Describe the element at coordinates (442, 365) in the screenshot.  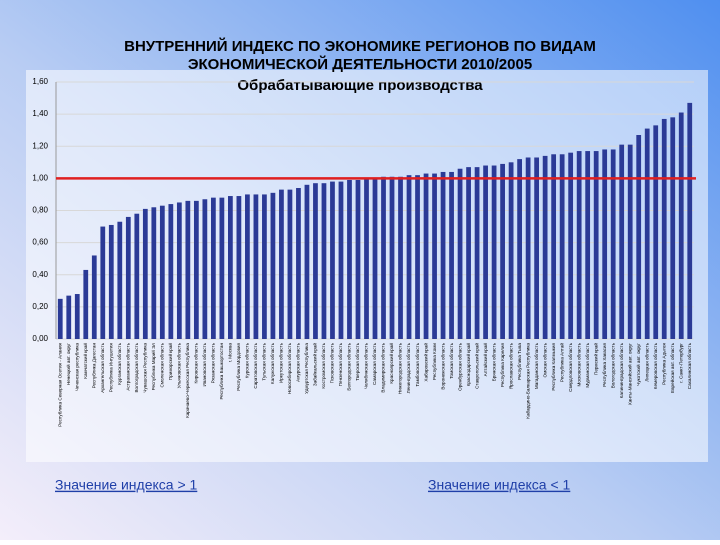
I see `x-tick-label: Воронежская область` at that location.